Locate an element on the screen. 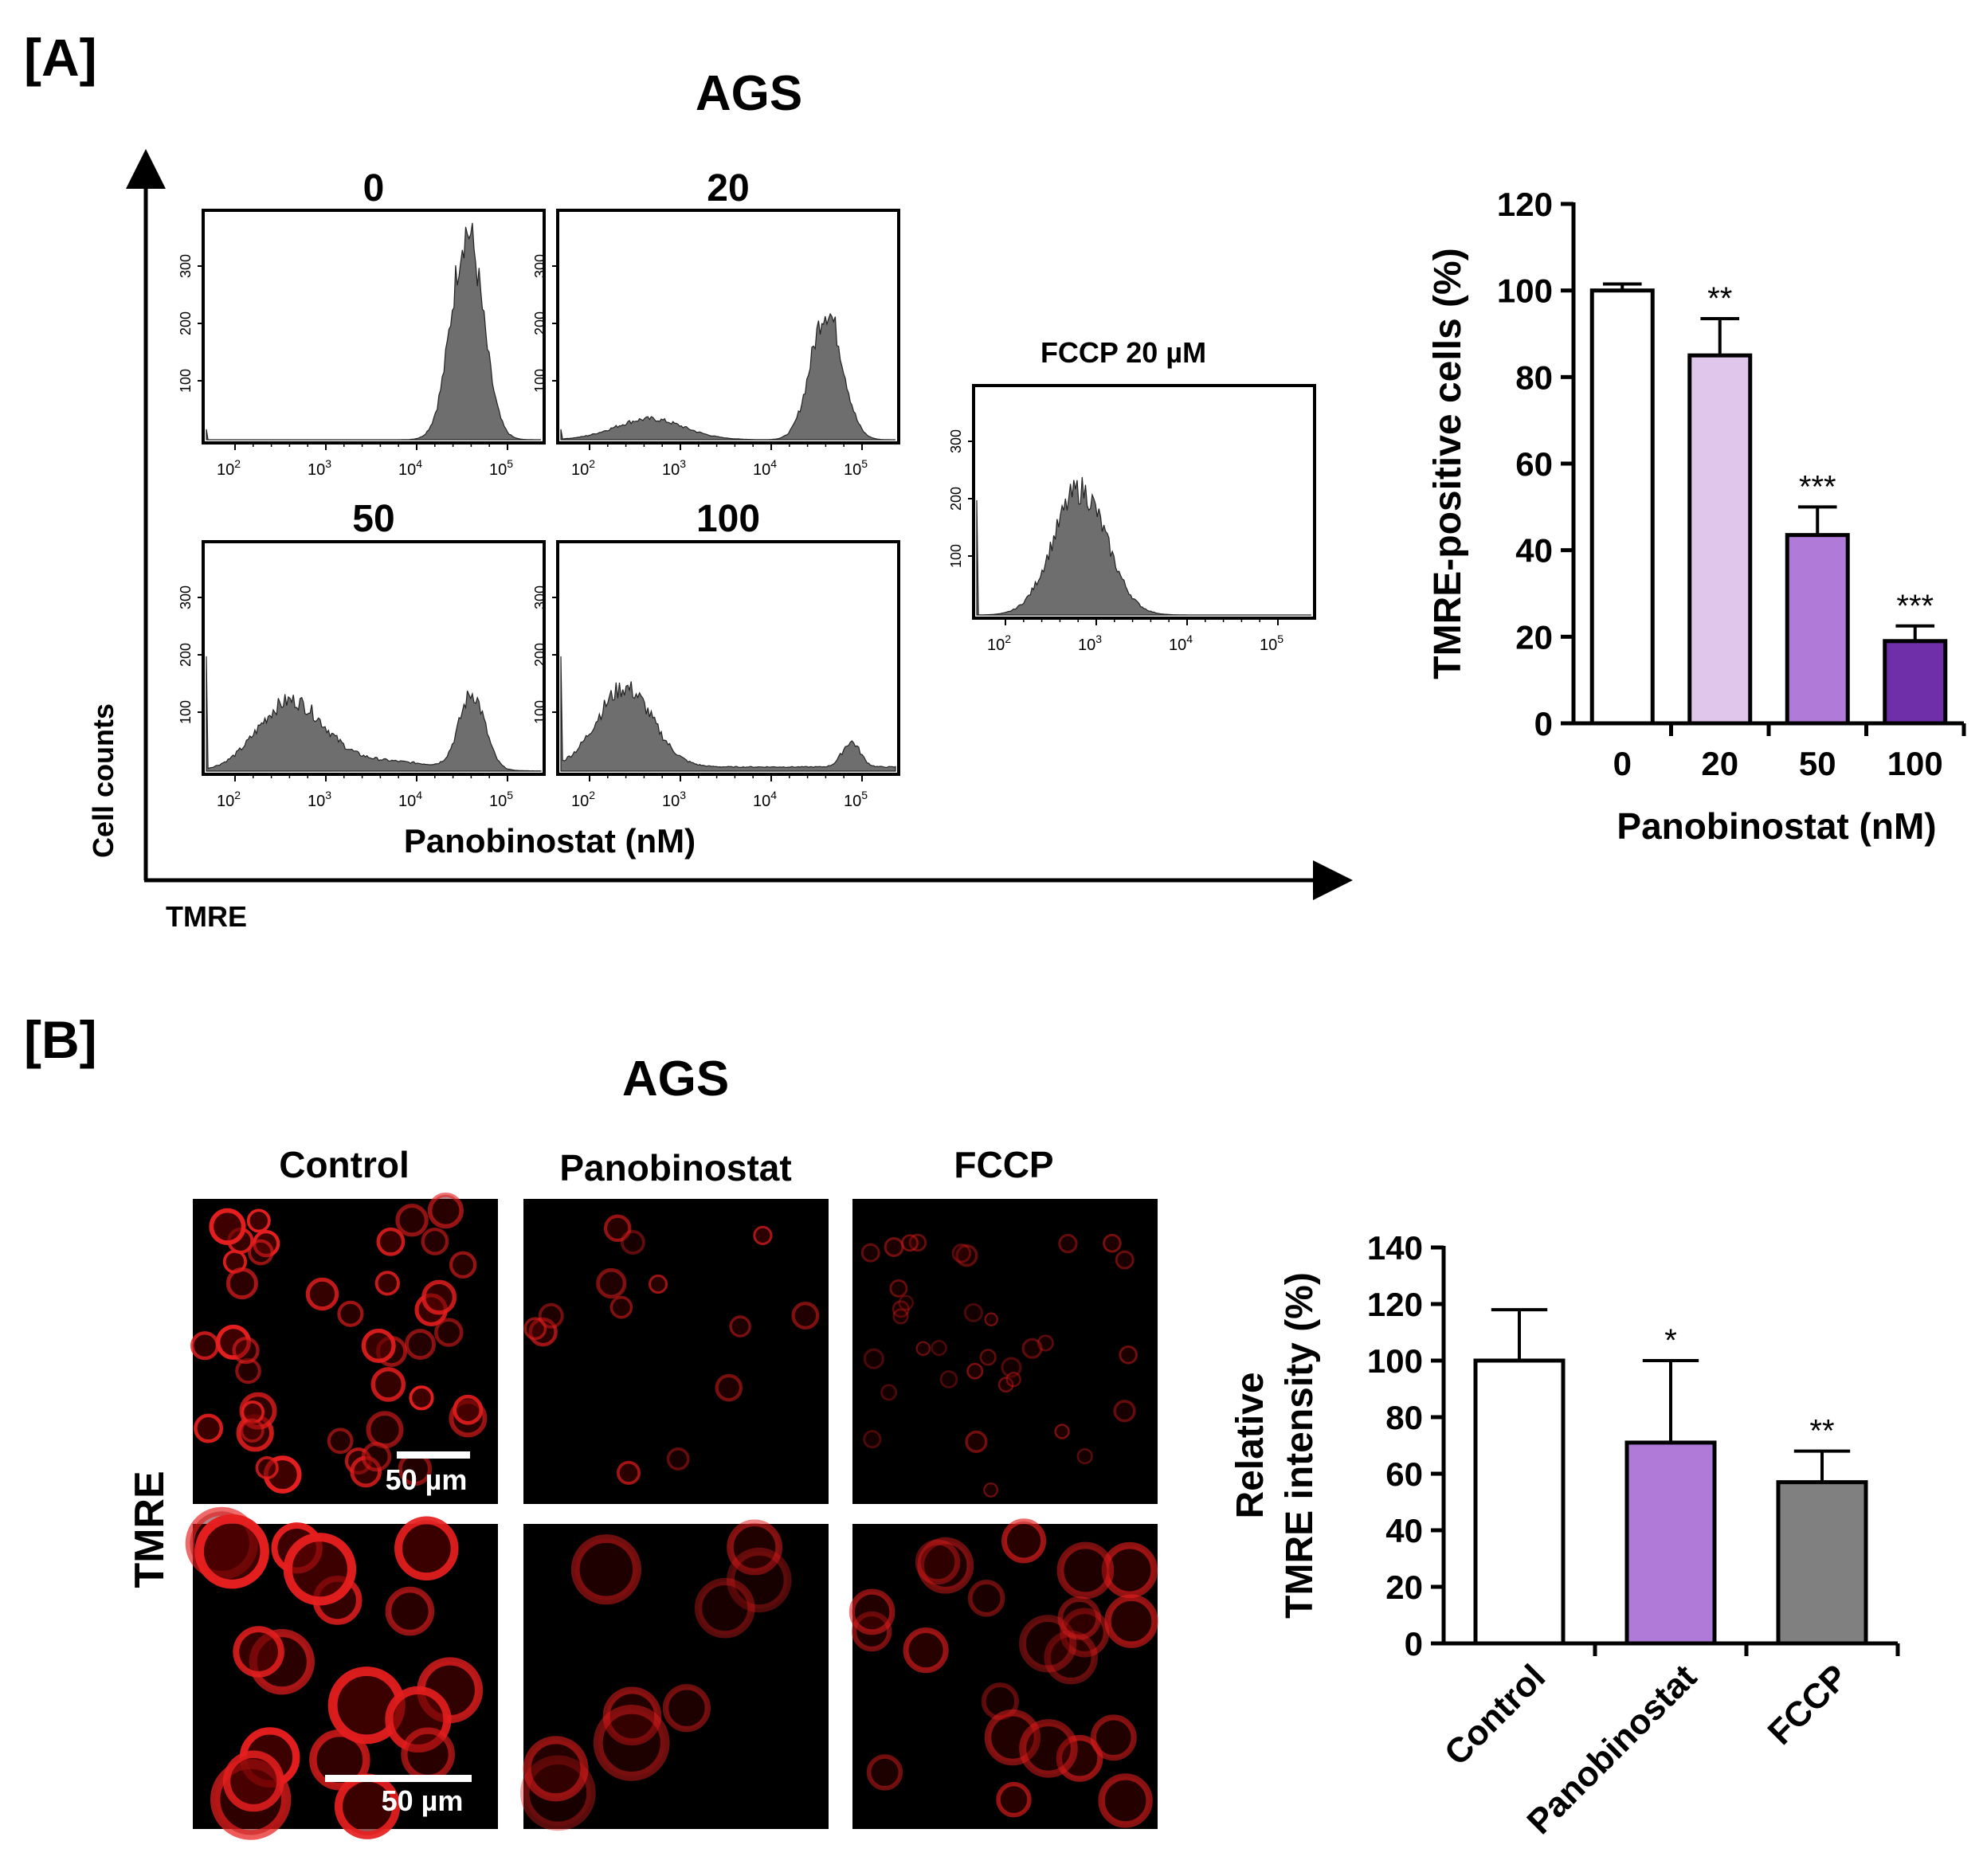  y-axis-label: TMRE-positive cells (%) is located at coordinates (1448, 463).